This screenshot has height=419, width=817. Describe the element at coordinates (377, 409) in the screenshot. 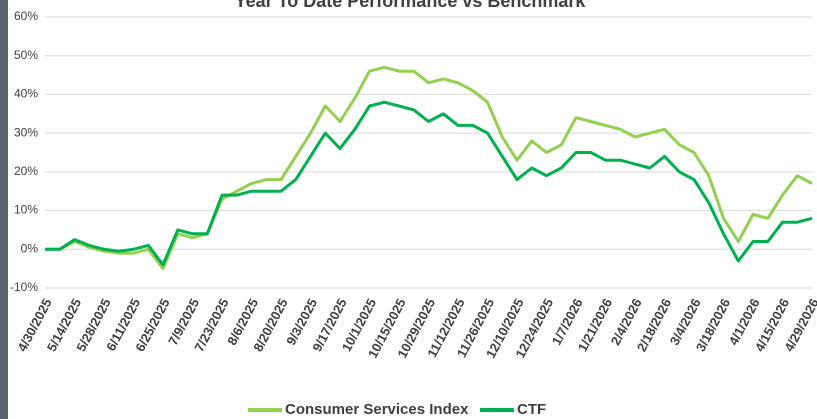

I see `legend-label: Consumer Services Index` at that location.